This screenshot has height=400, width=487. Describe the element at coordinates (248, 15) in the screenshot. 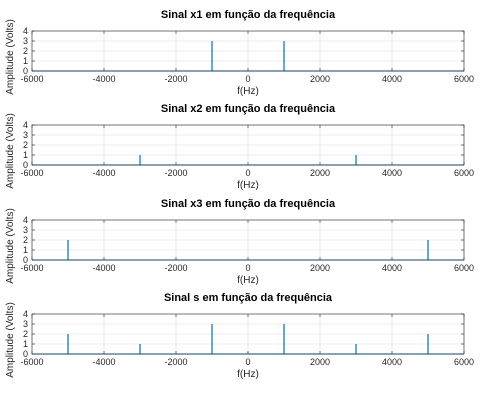

I see `chart-title: Sinal x1 em função da frequência` at that location.